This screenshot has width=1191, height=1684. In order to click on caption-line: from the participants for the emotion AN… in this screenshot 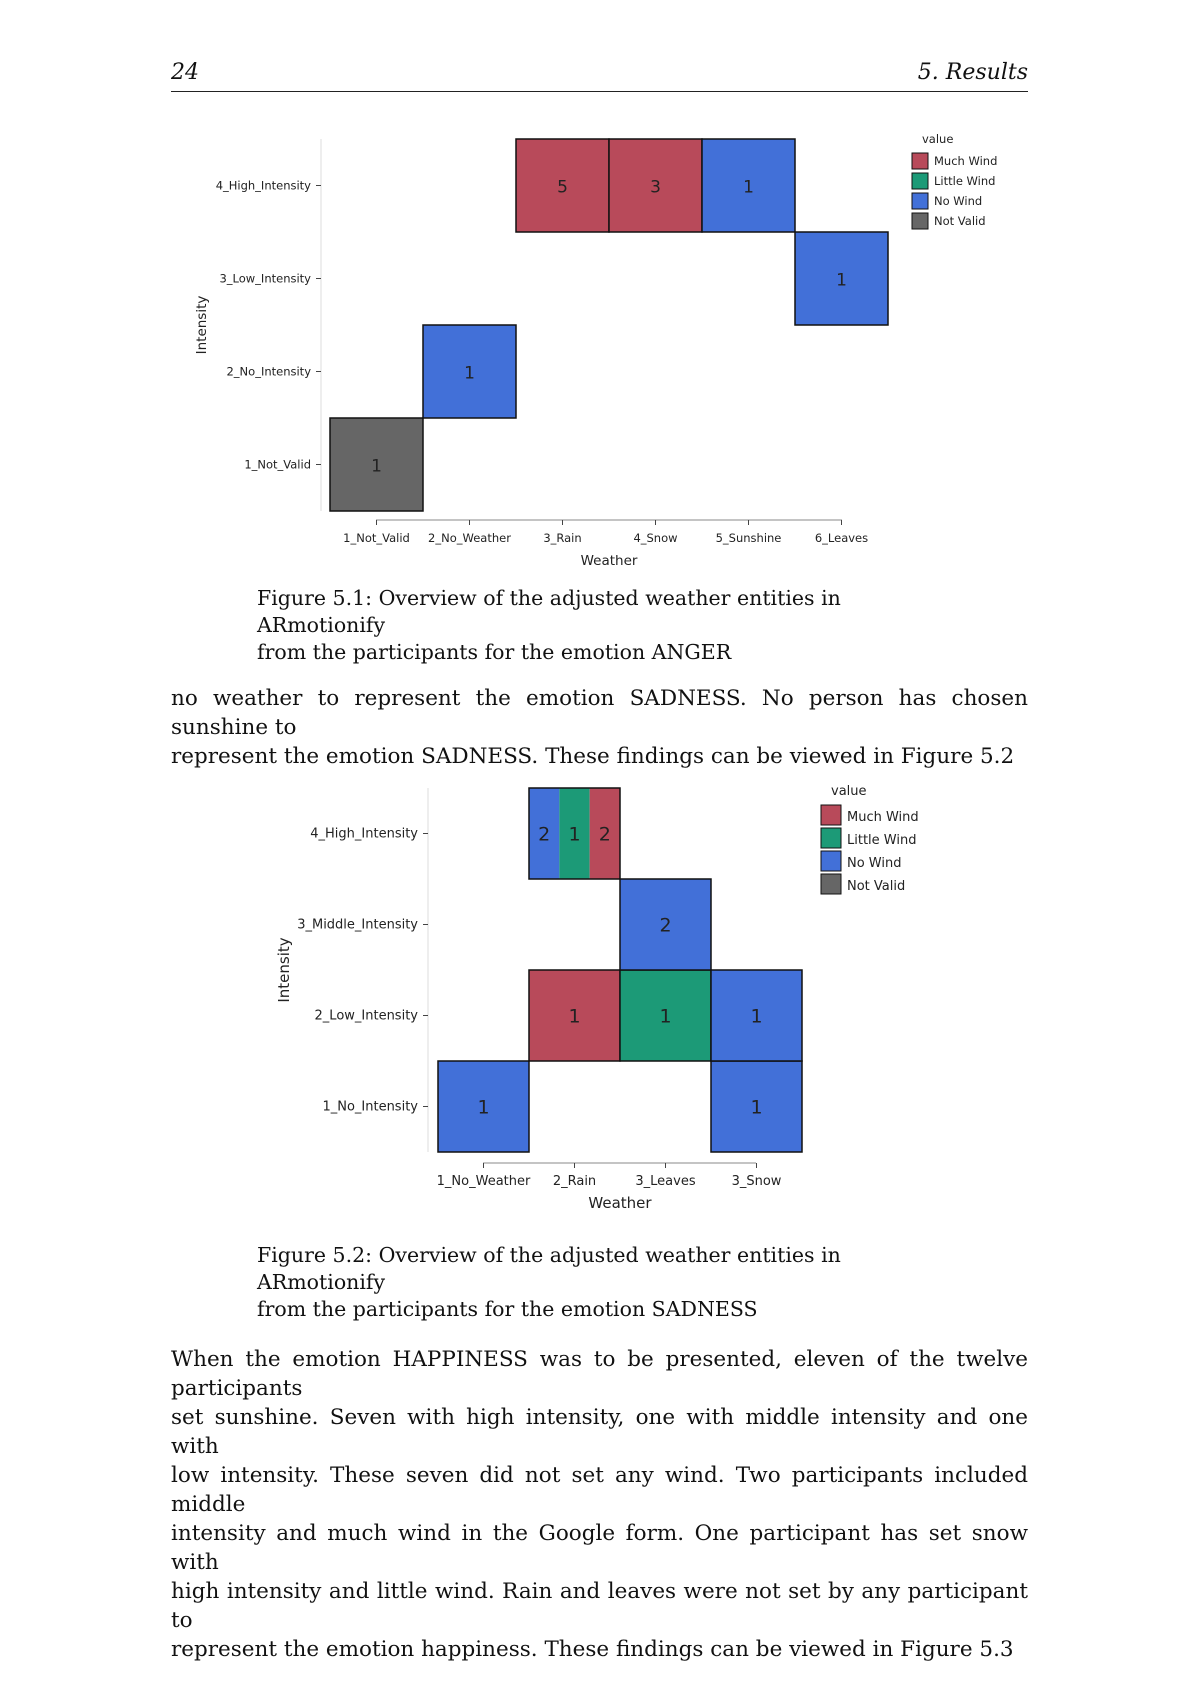, I will do `click(494, 652)`.